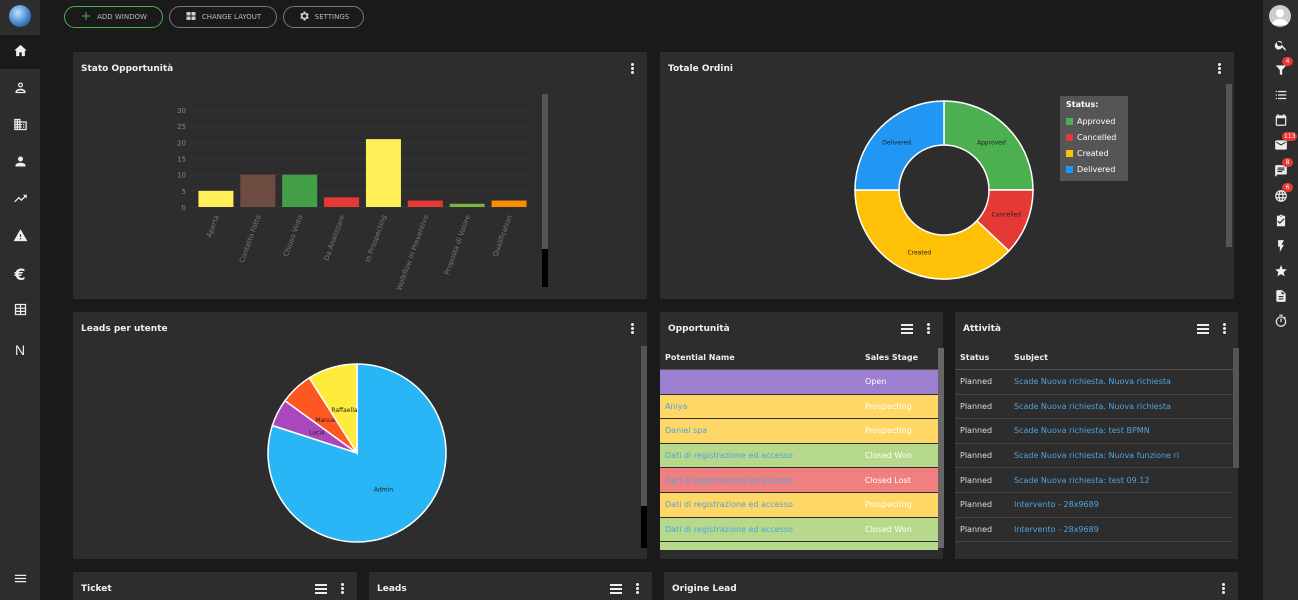 The width and height of the screenshot is (1298, 600). I want to click on mail-button: 113, so click(1280, 145).